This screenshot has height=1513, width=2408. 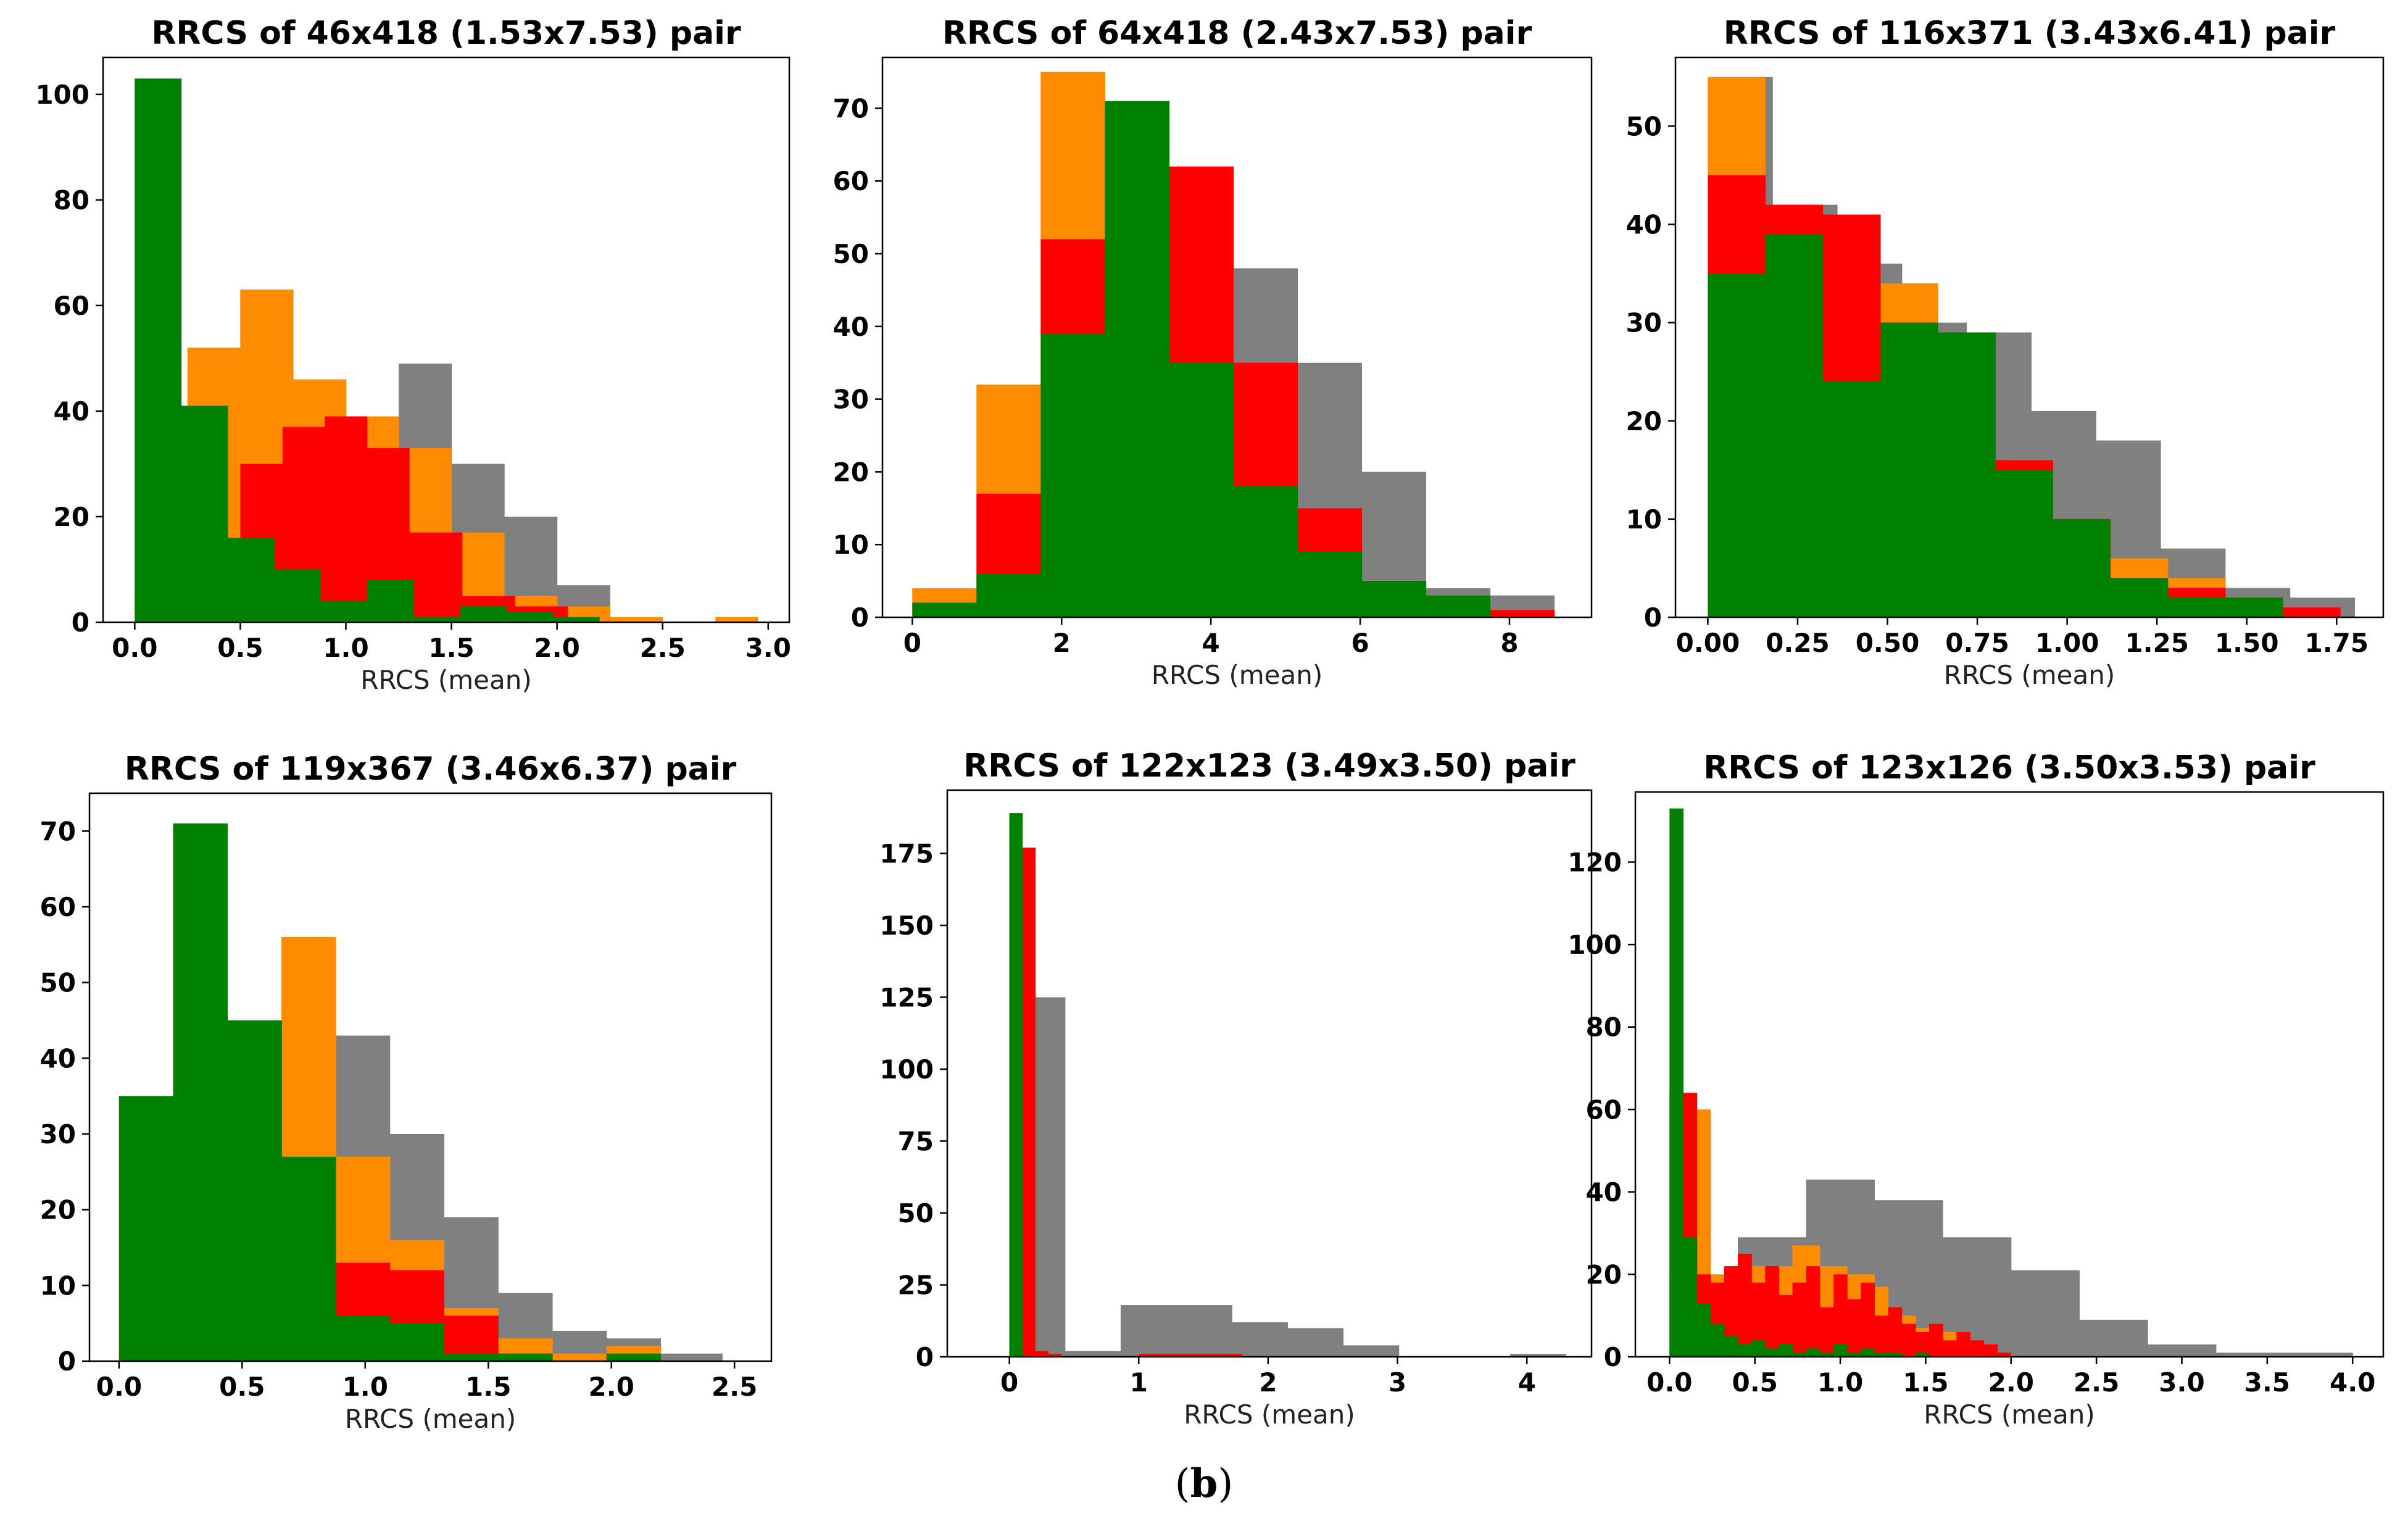 I want to click on y-tick-label: 50, so click(x=916, y=1213).